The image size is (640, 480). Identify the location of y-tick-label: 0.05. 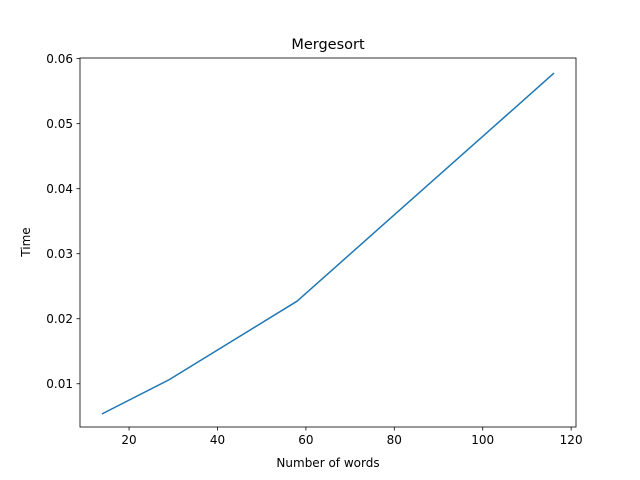
(59, 124).